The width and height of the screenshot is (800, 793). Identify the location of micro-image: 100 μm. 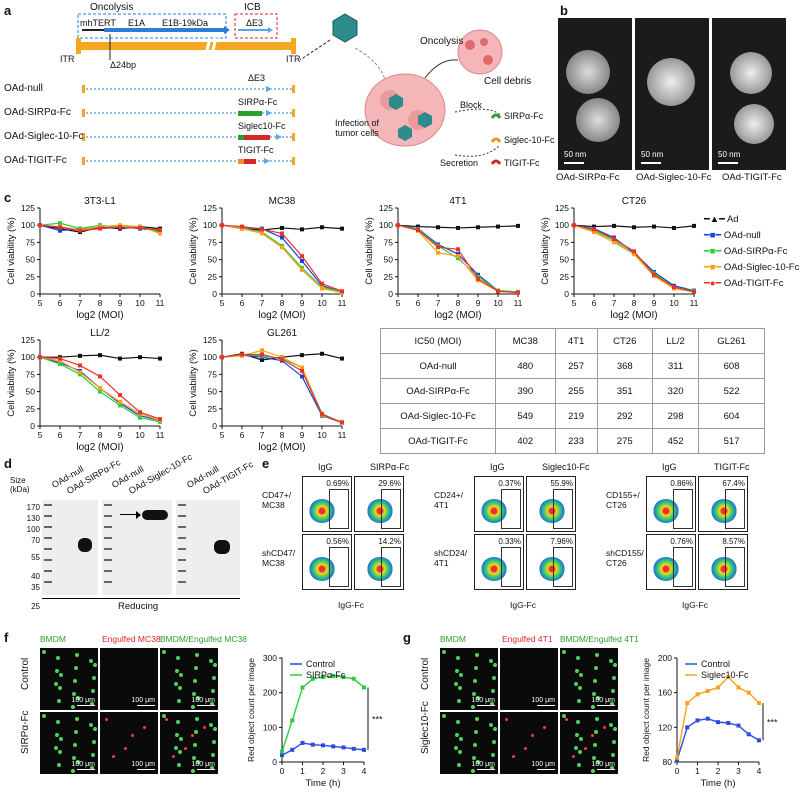
(69, 743).